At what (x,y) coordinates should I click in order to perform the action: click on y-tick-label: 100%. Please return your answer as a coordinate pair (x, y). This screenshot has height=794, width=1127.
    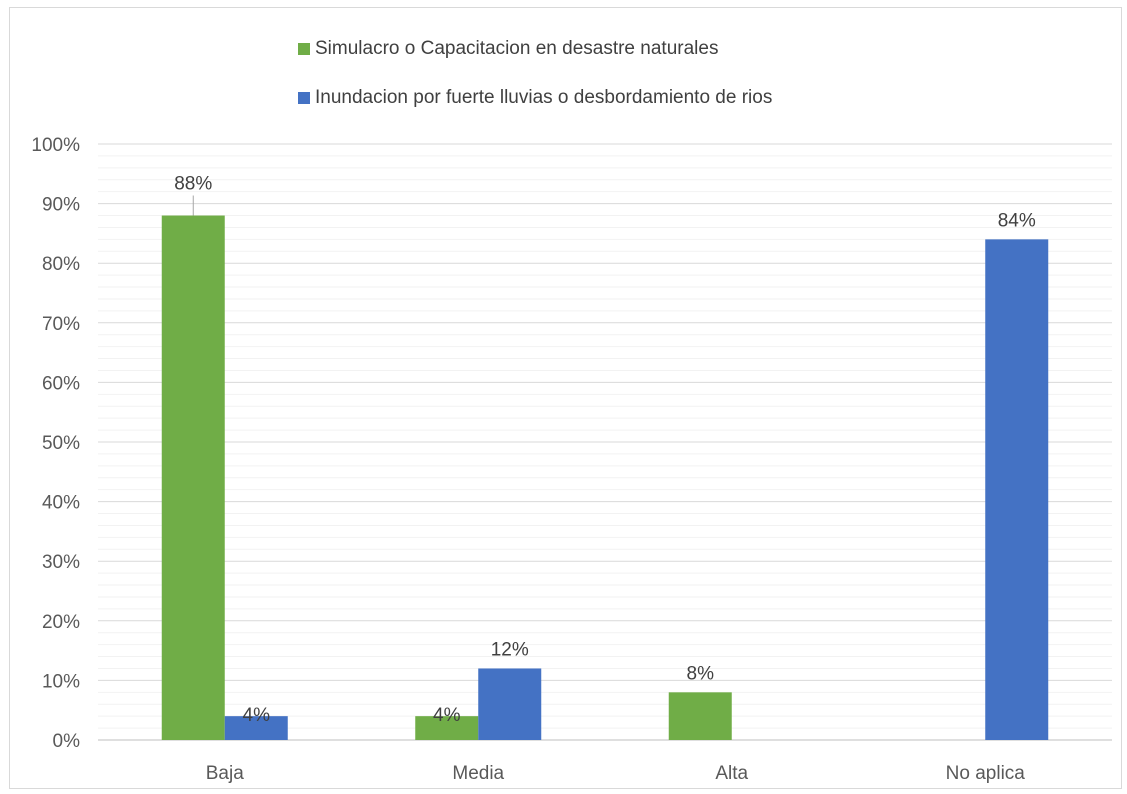
    Looking at the image, I should click on (55, 145).